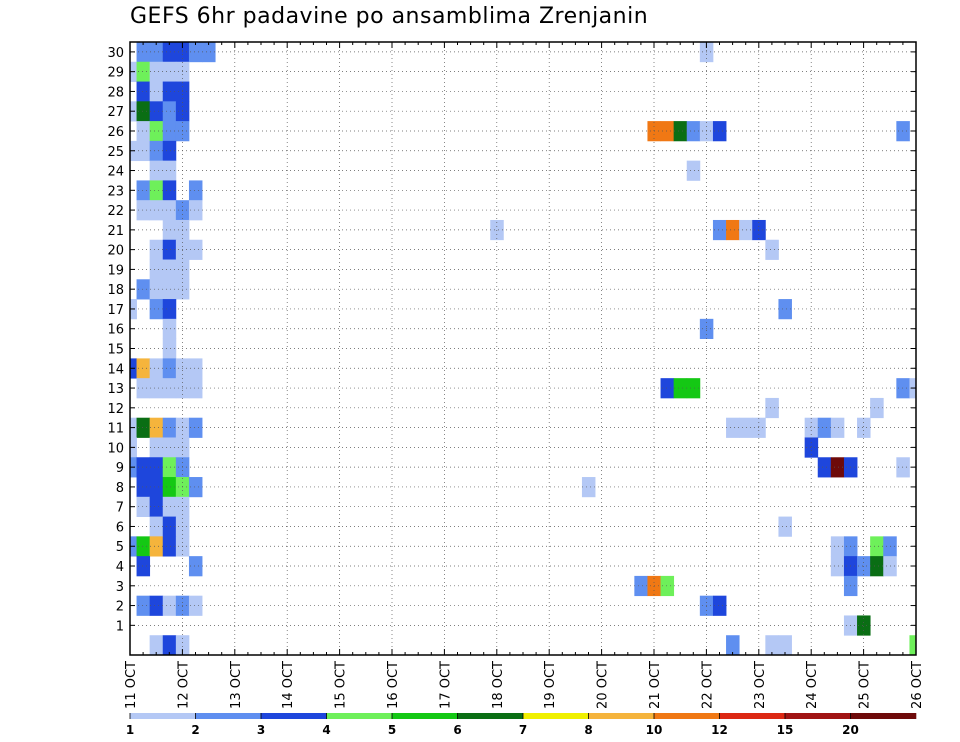  I want to click on x-tick-label: 17 OCT, so click(445, 685).